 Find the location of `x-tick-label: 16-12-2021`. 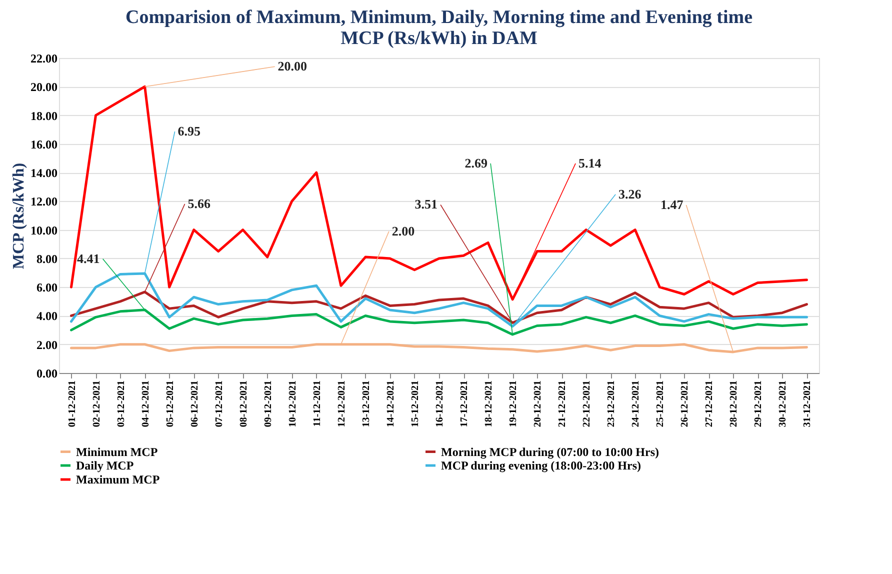

x-tick-label: 16-12-2021 is located at coordinates (440, 404).